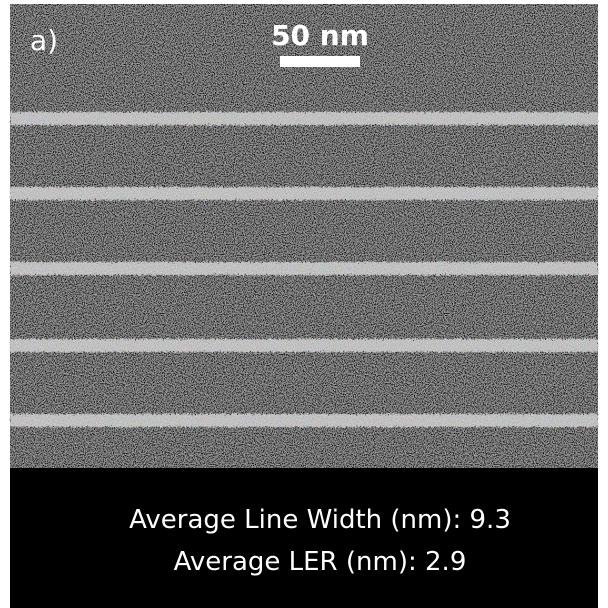 The height and width of the screenshot is (608, 608). I want to click on scale-bar-label: 50 nm, so click(320, 35).